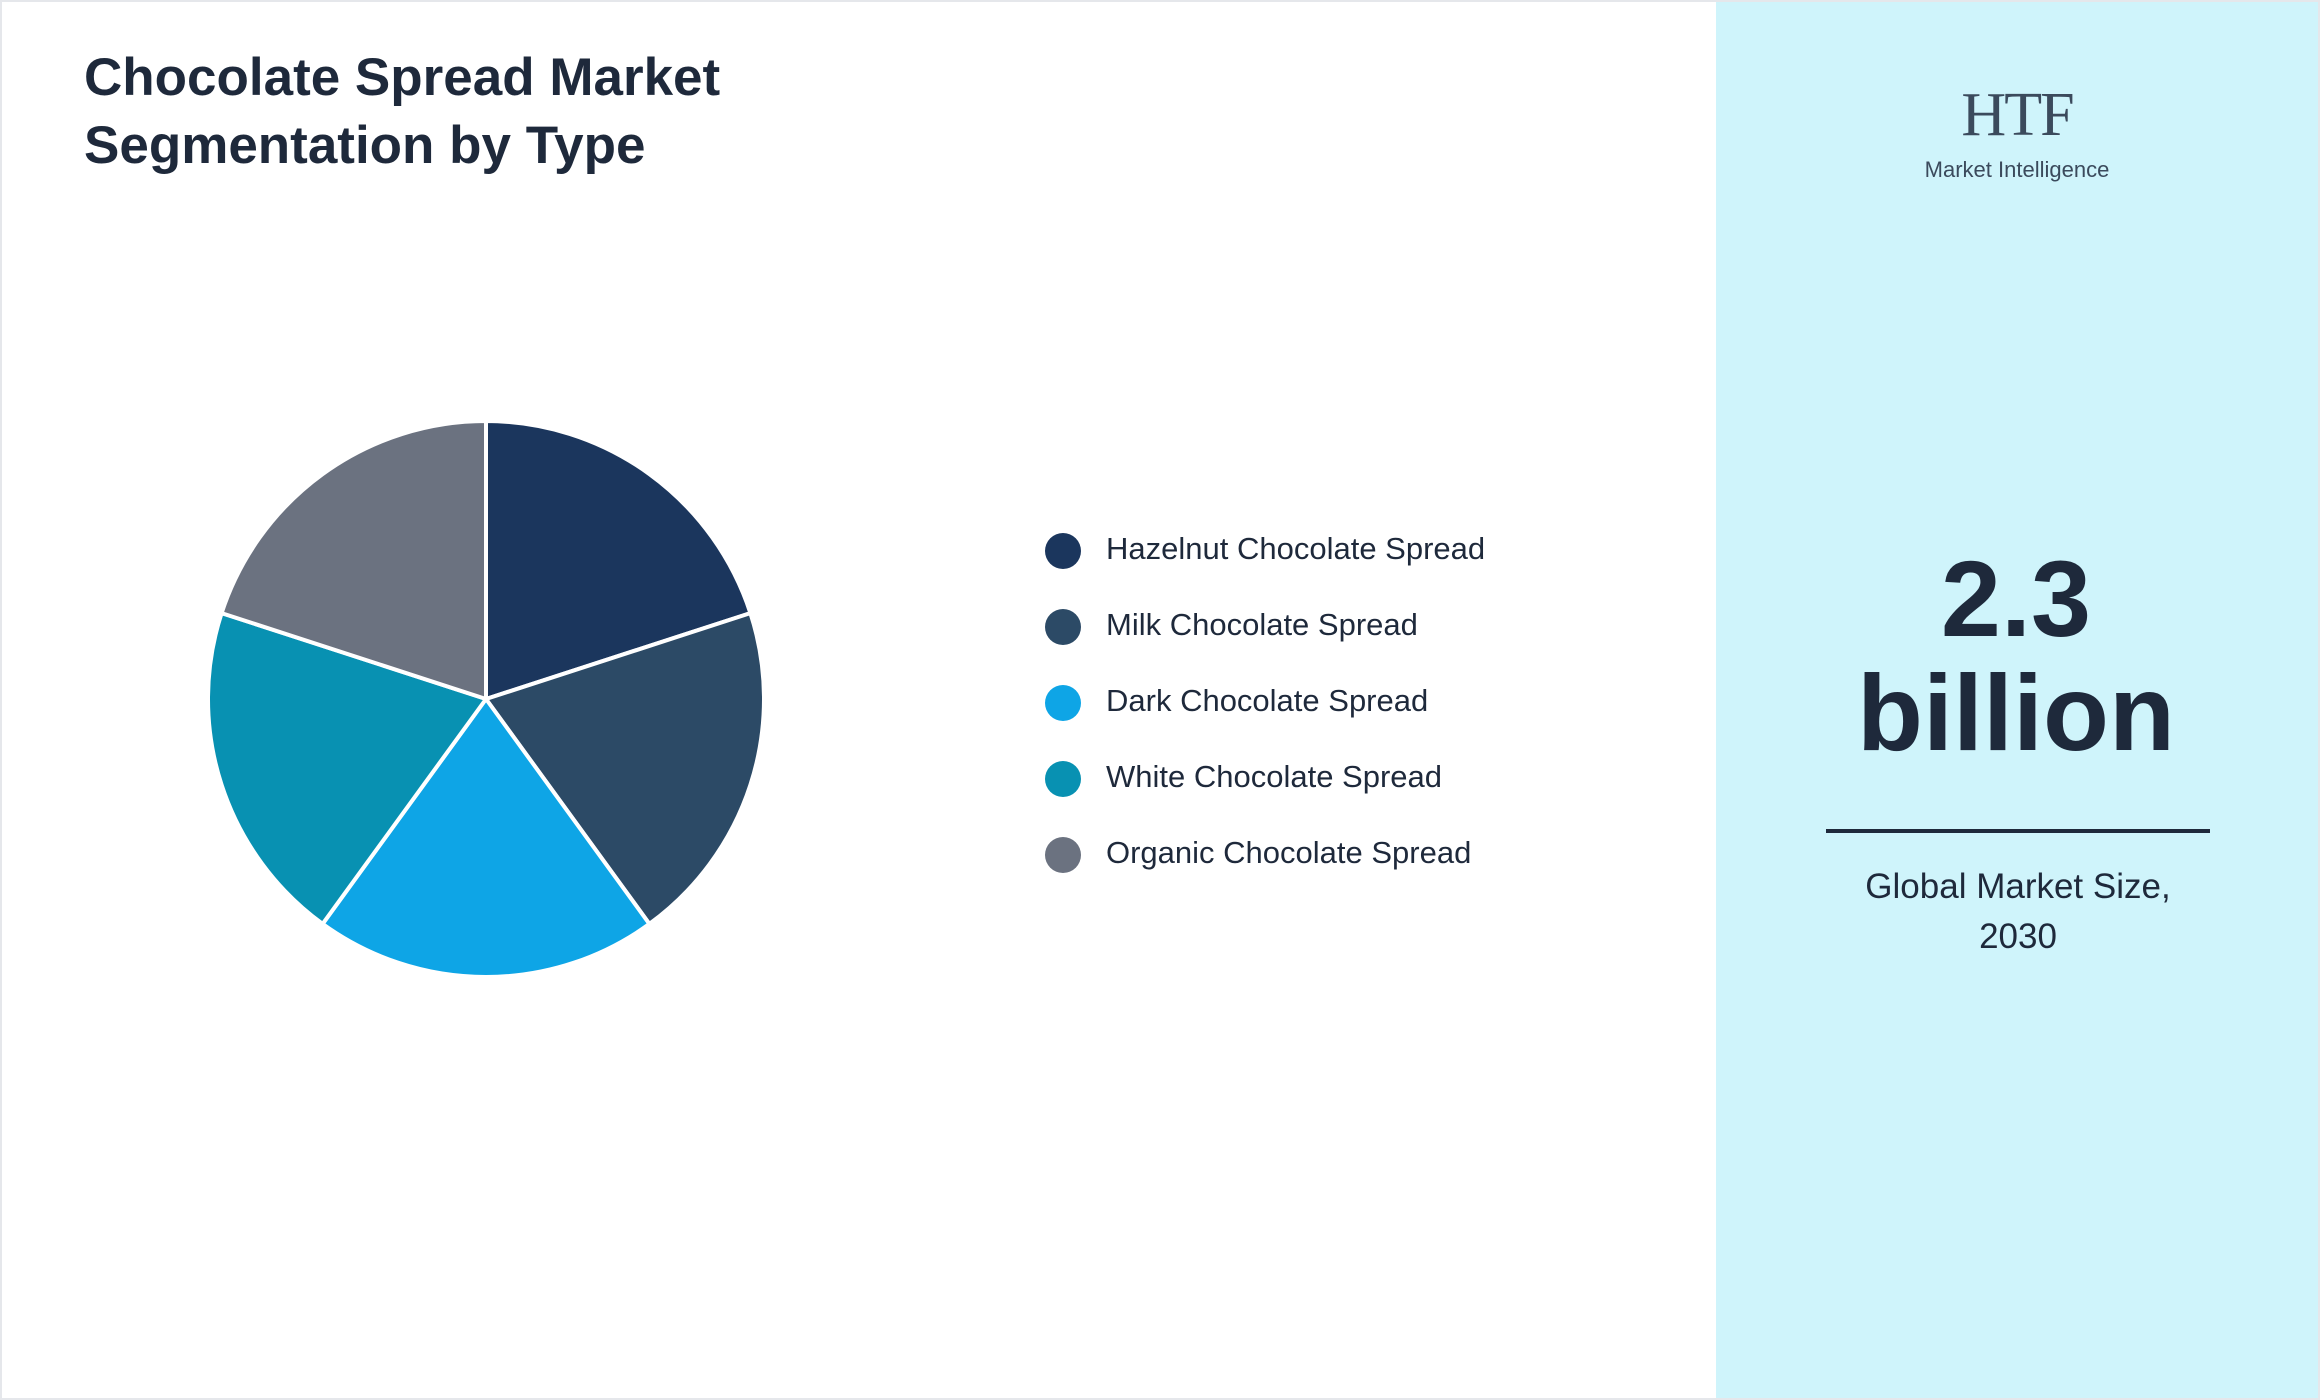 The height and width of the screenshot is (1400, 2320). What do you see at coordinates (1295, 548) in the screenshot?
I see `legend-label: Hazelnut Chocolate Spread` at bounding box center [1295, 548].